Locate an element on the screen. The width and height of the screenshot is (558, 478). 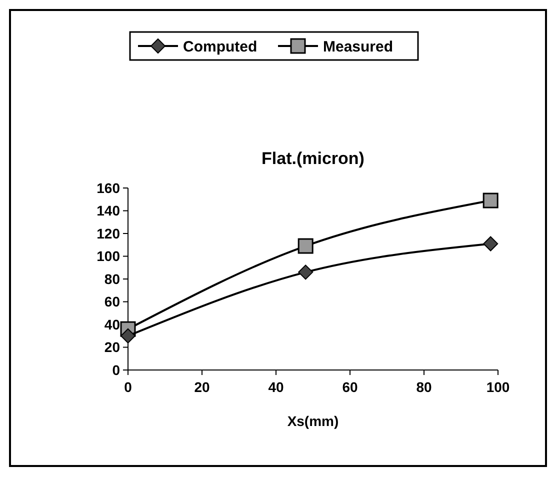
y-tick-label: 100 is located at coordinates (108, 256).